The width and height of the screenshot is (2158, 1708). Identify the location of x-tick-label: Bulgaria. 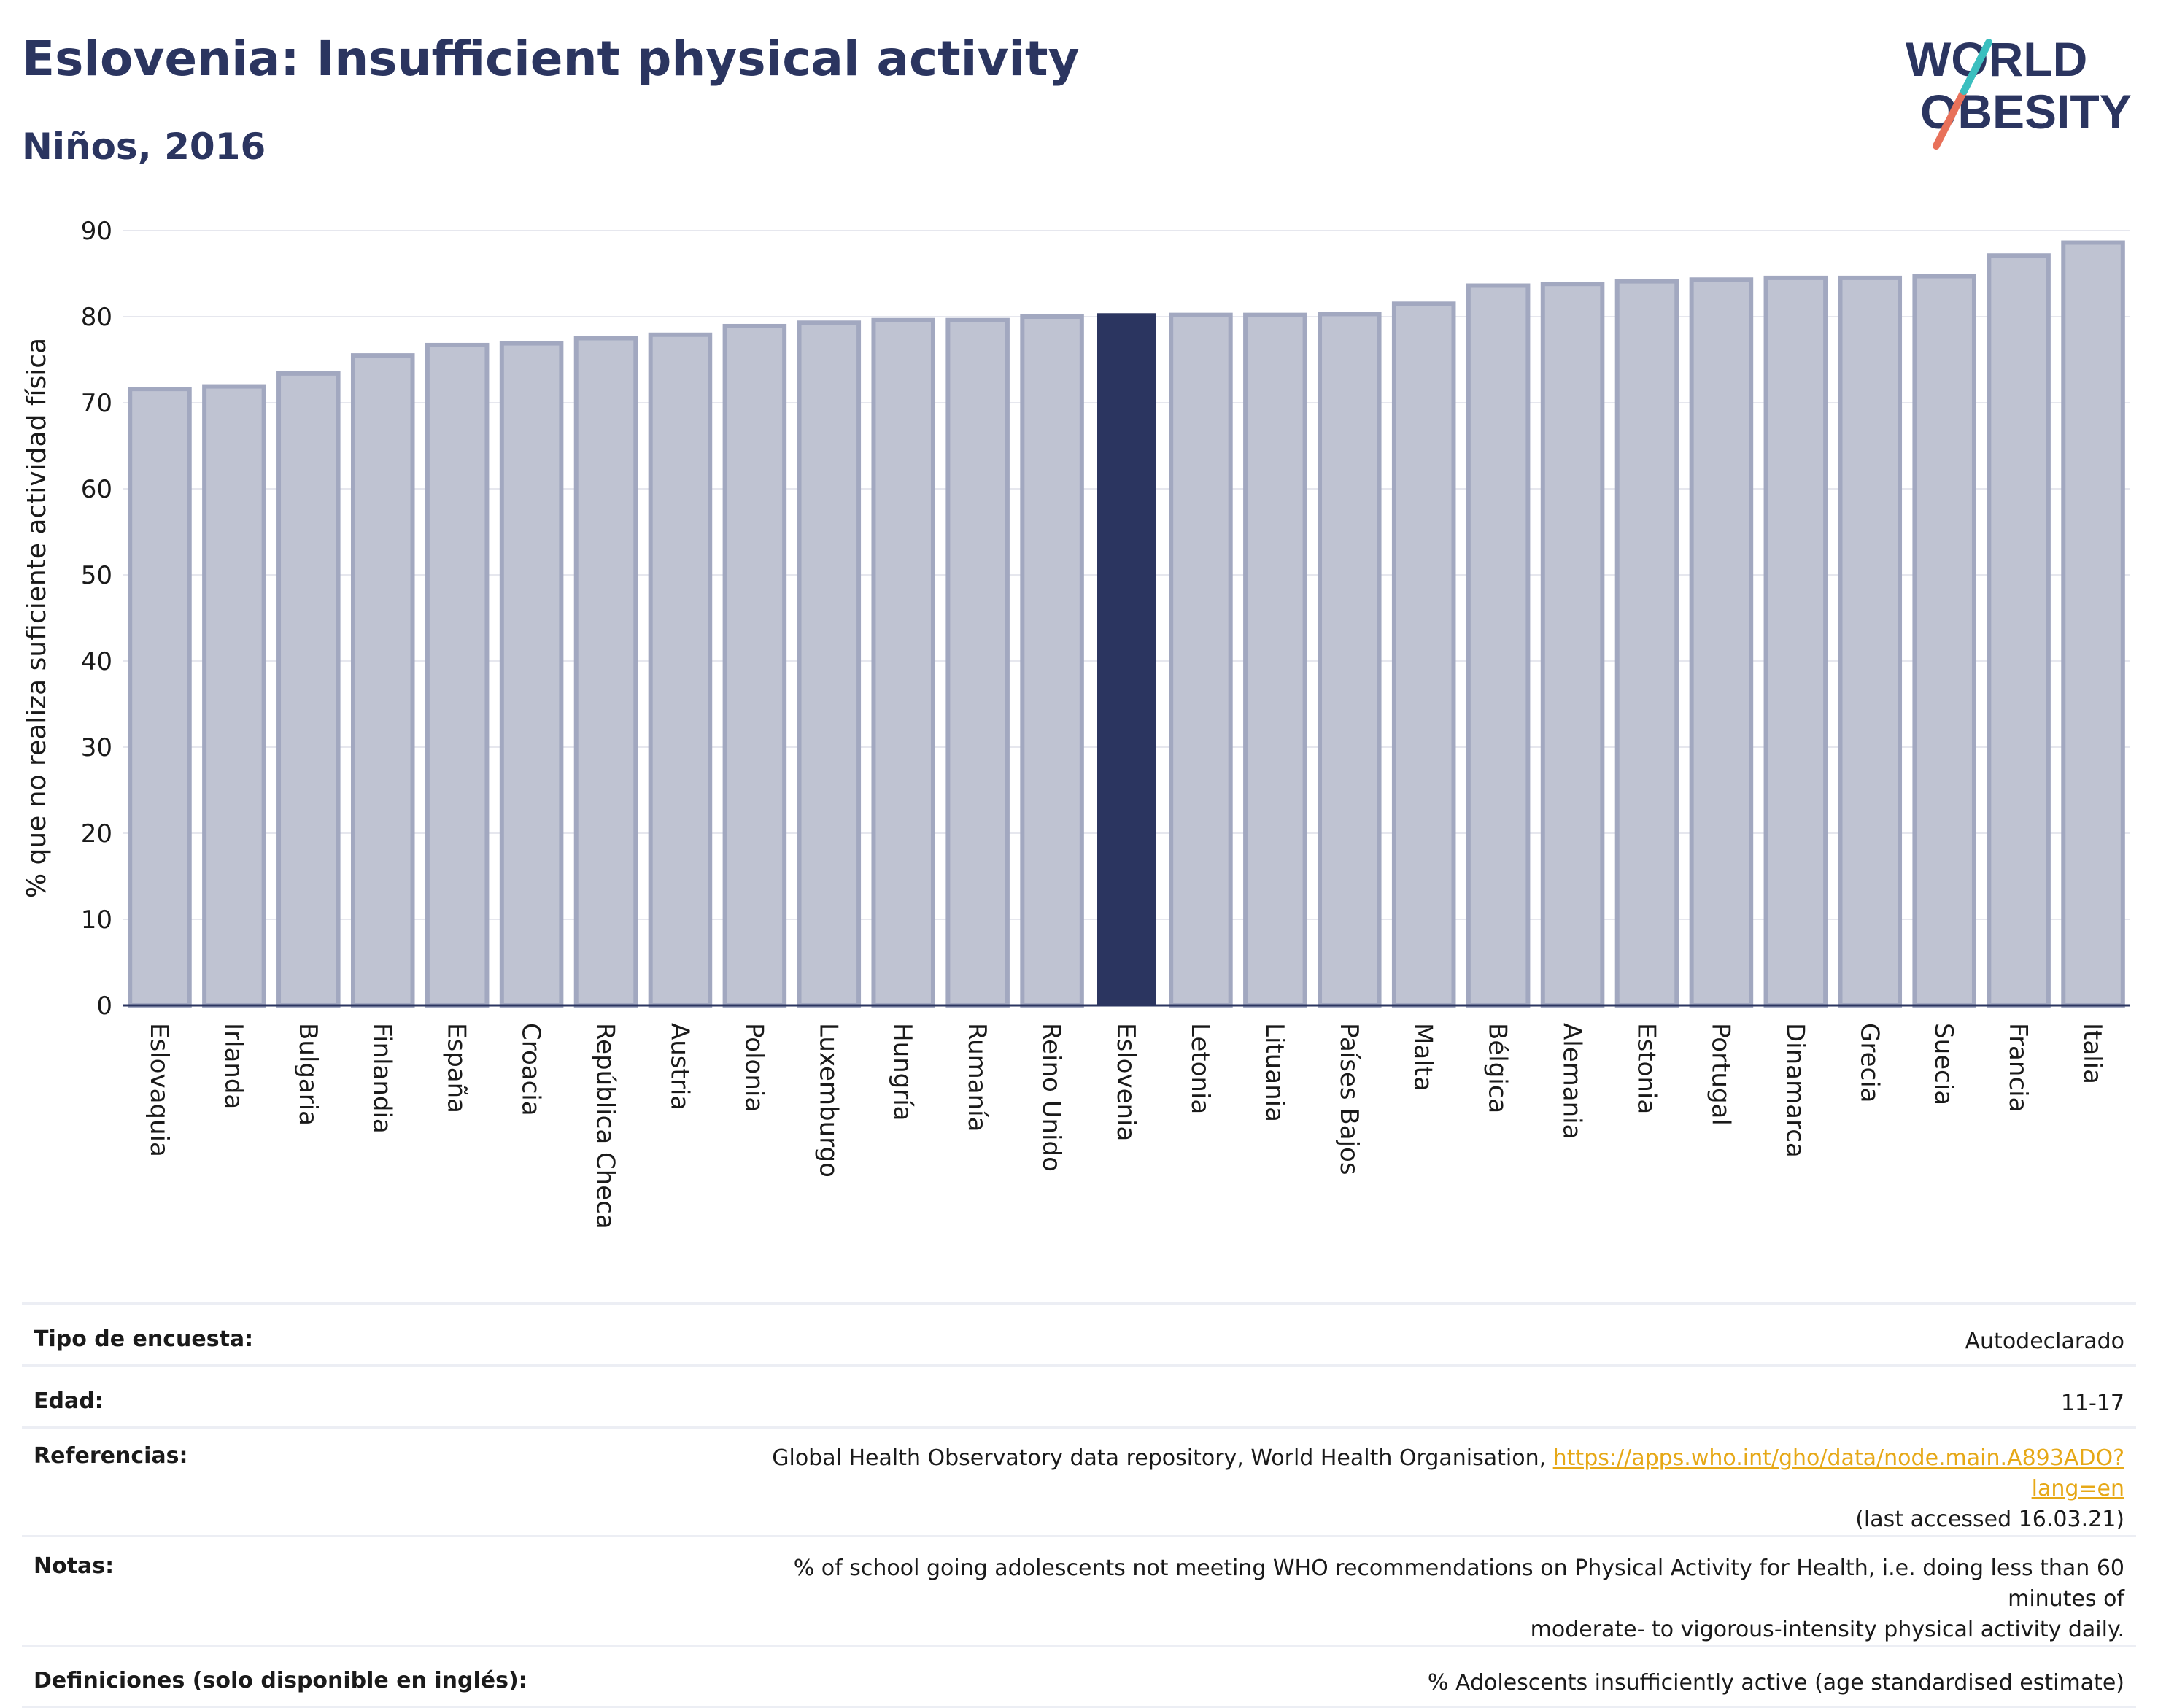
(307, 1074).